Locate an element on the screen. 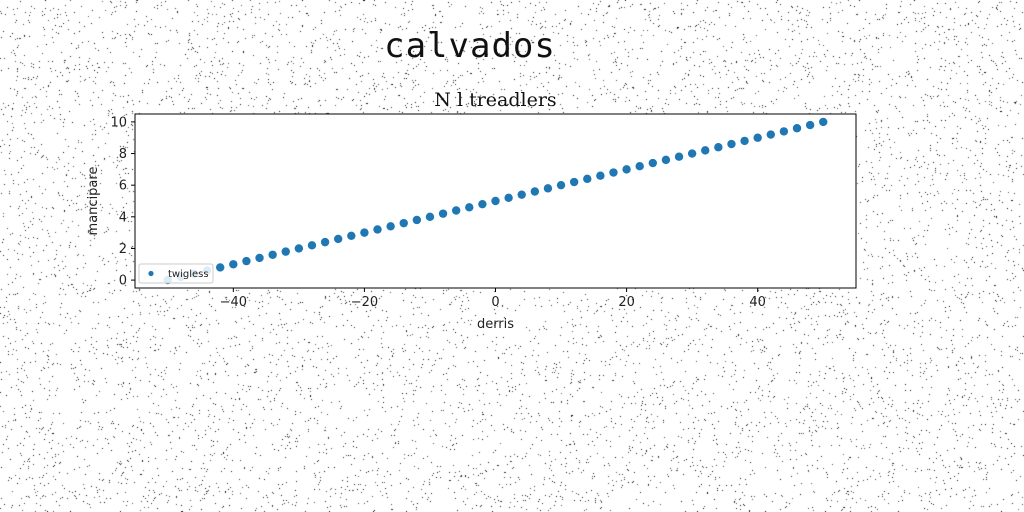  axes-title: N l treadlers is located at coordinates (495, 100).